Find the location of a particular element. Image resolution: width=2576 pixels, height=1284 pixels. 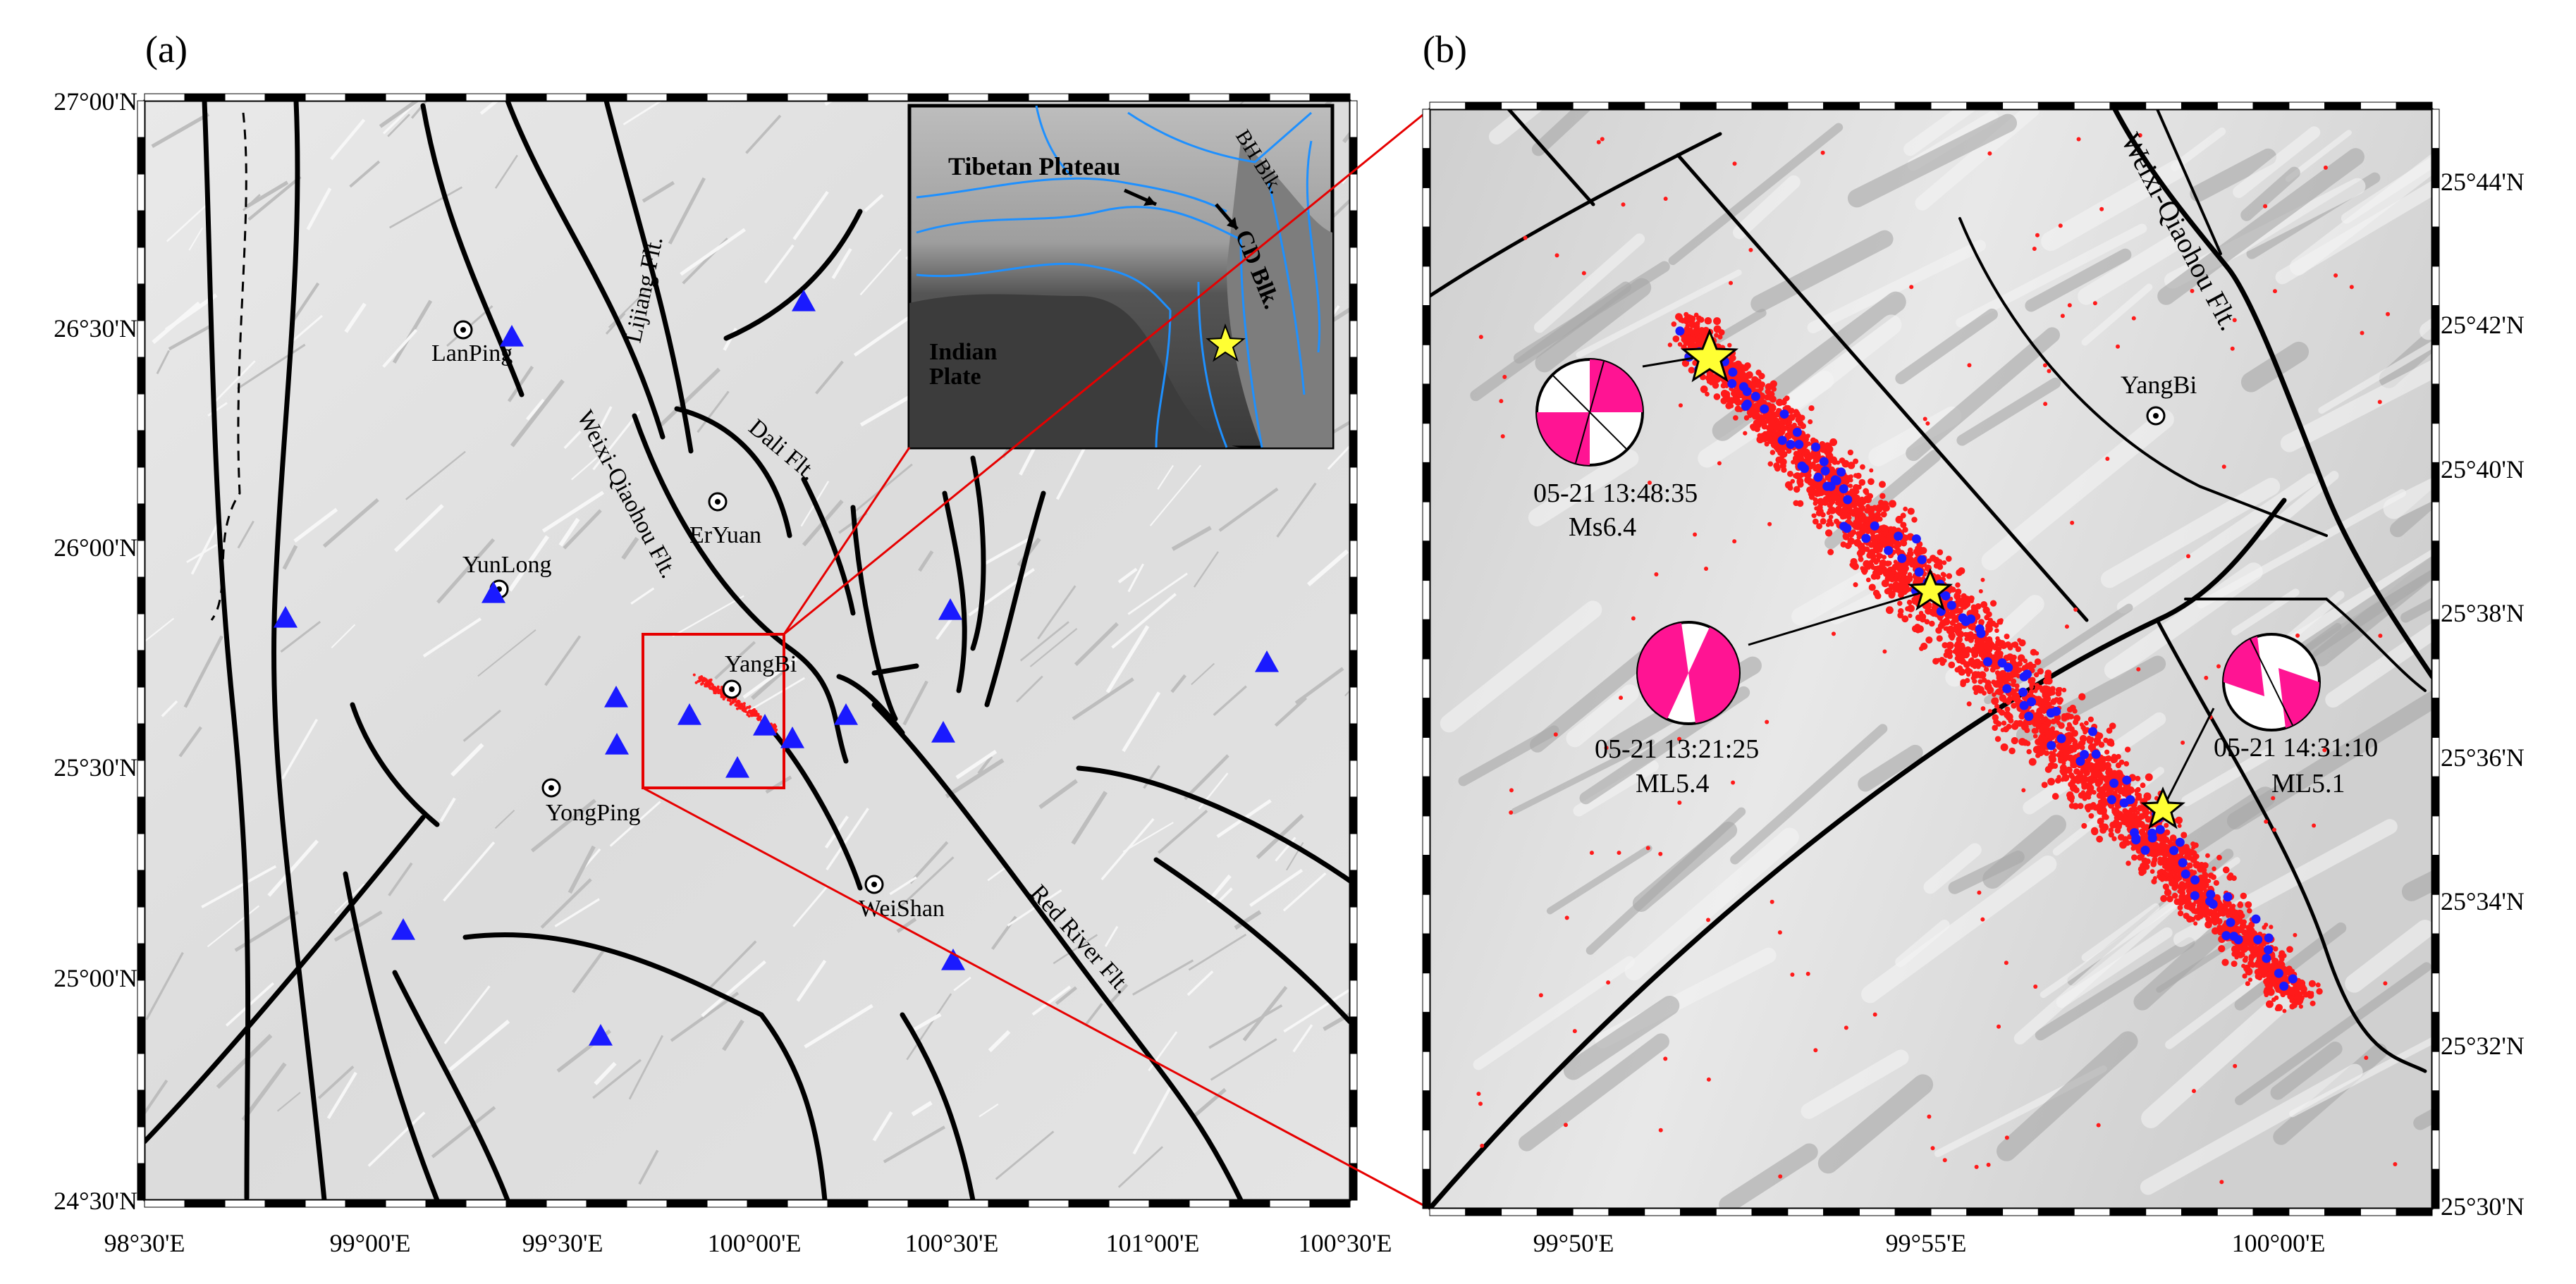

event-magnitude: ML5.4 is located at coordinates (1673, 783).